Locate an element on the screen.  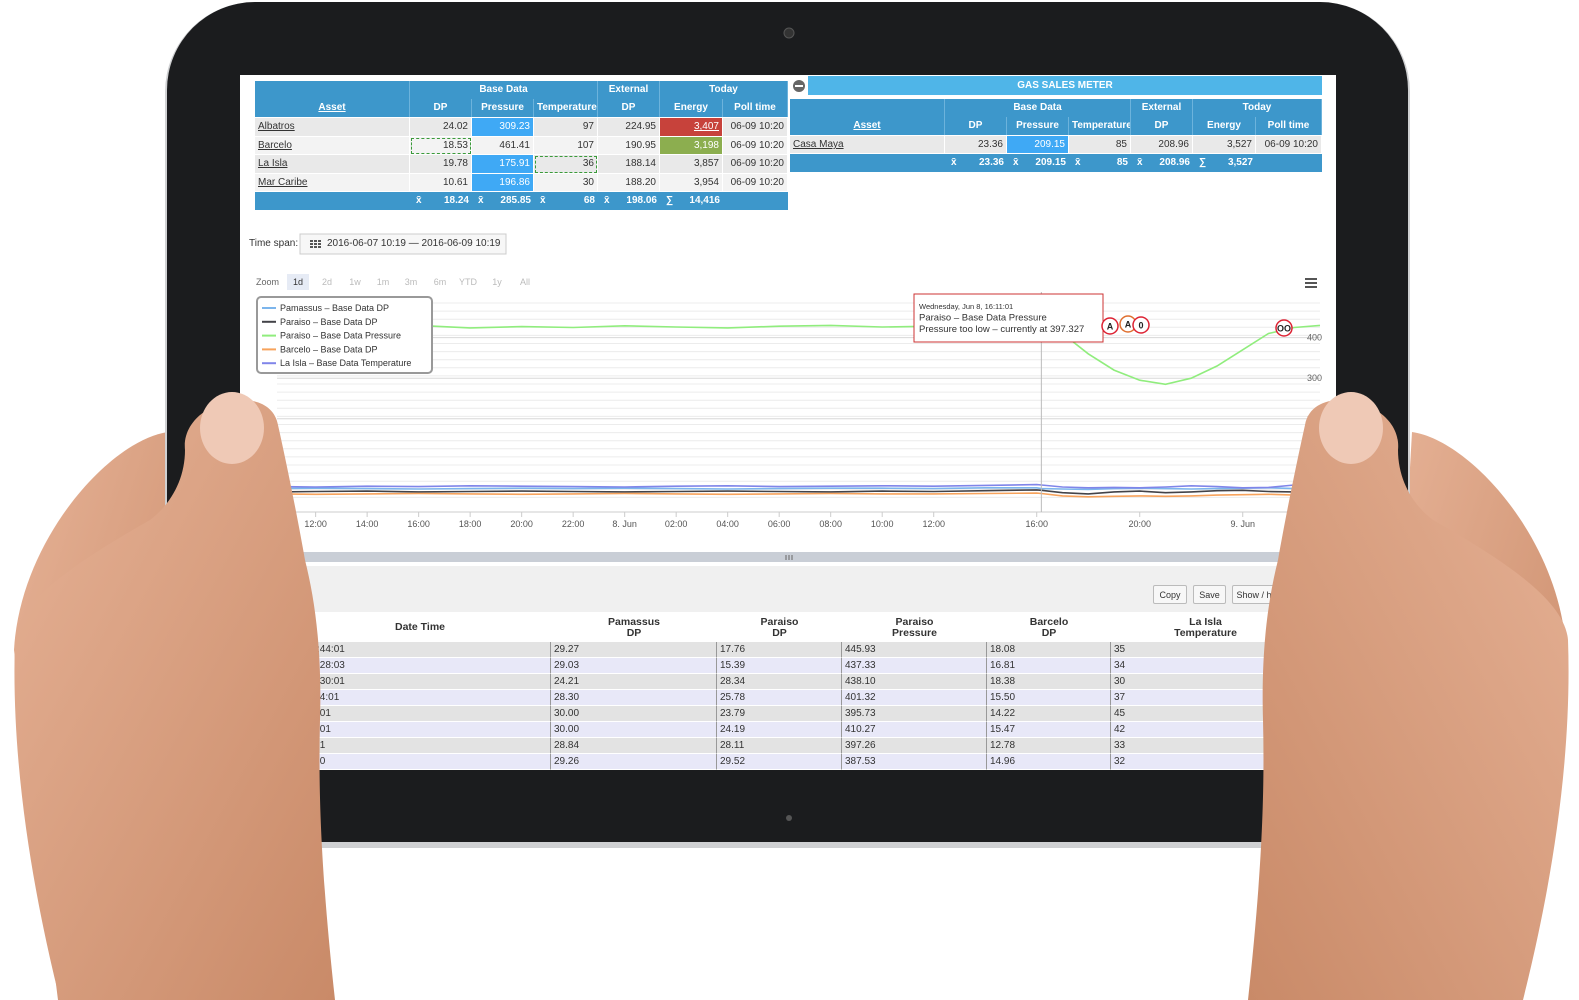
table-cell: 224.95 is located at coordinates (629, 127).